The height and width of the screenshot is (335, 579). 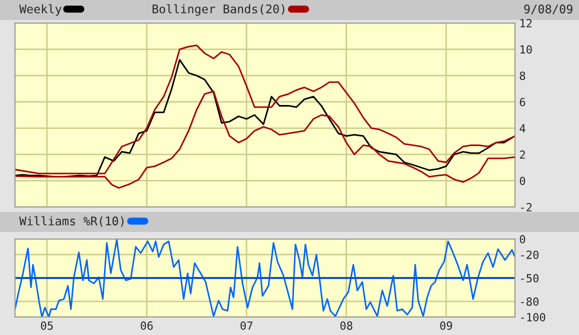 I want to click on legend-label: Weekly, so click(x=40, y=10).